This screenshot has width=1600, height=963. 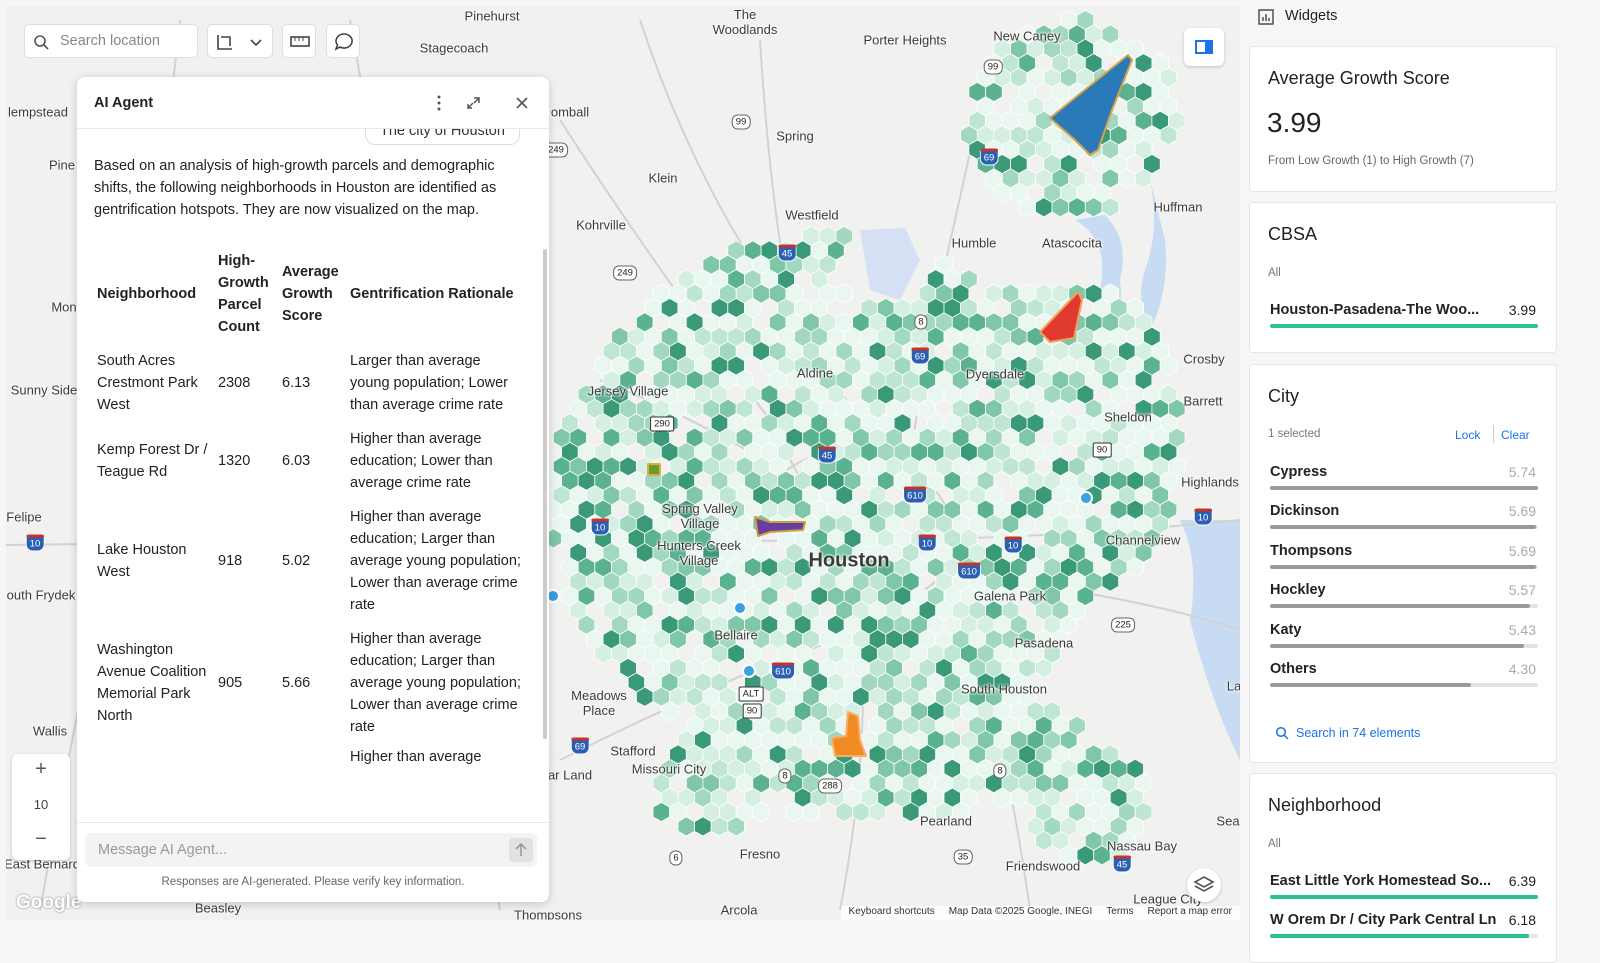 What do you see at coordinates (1311, 550) in the screenshot?
I see `item-name: Thompsons` at bounding box center [1311, 550].